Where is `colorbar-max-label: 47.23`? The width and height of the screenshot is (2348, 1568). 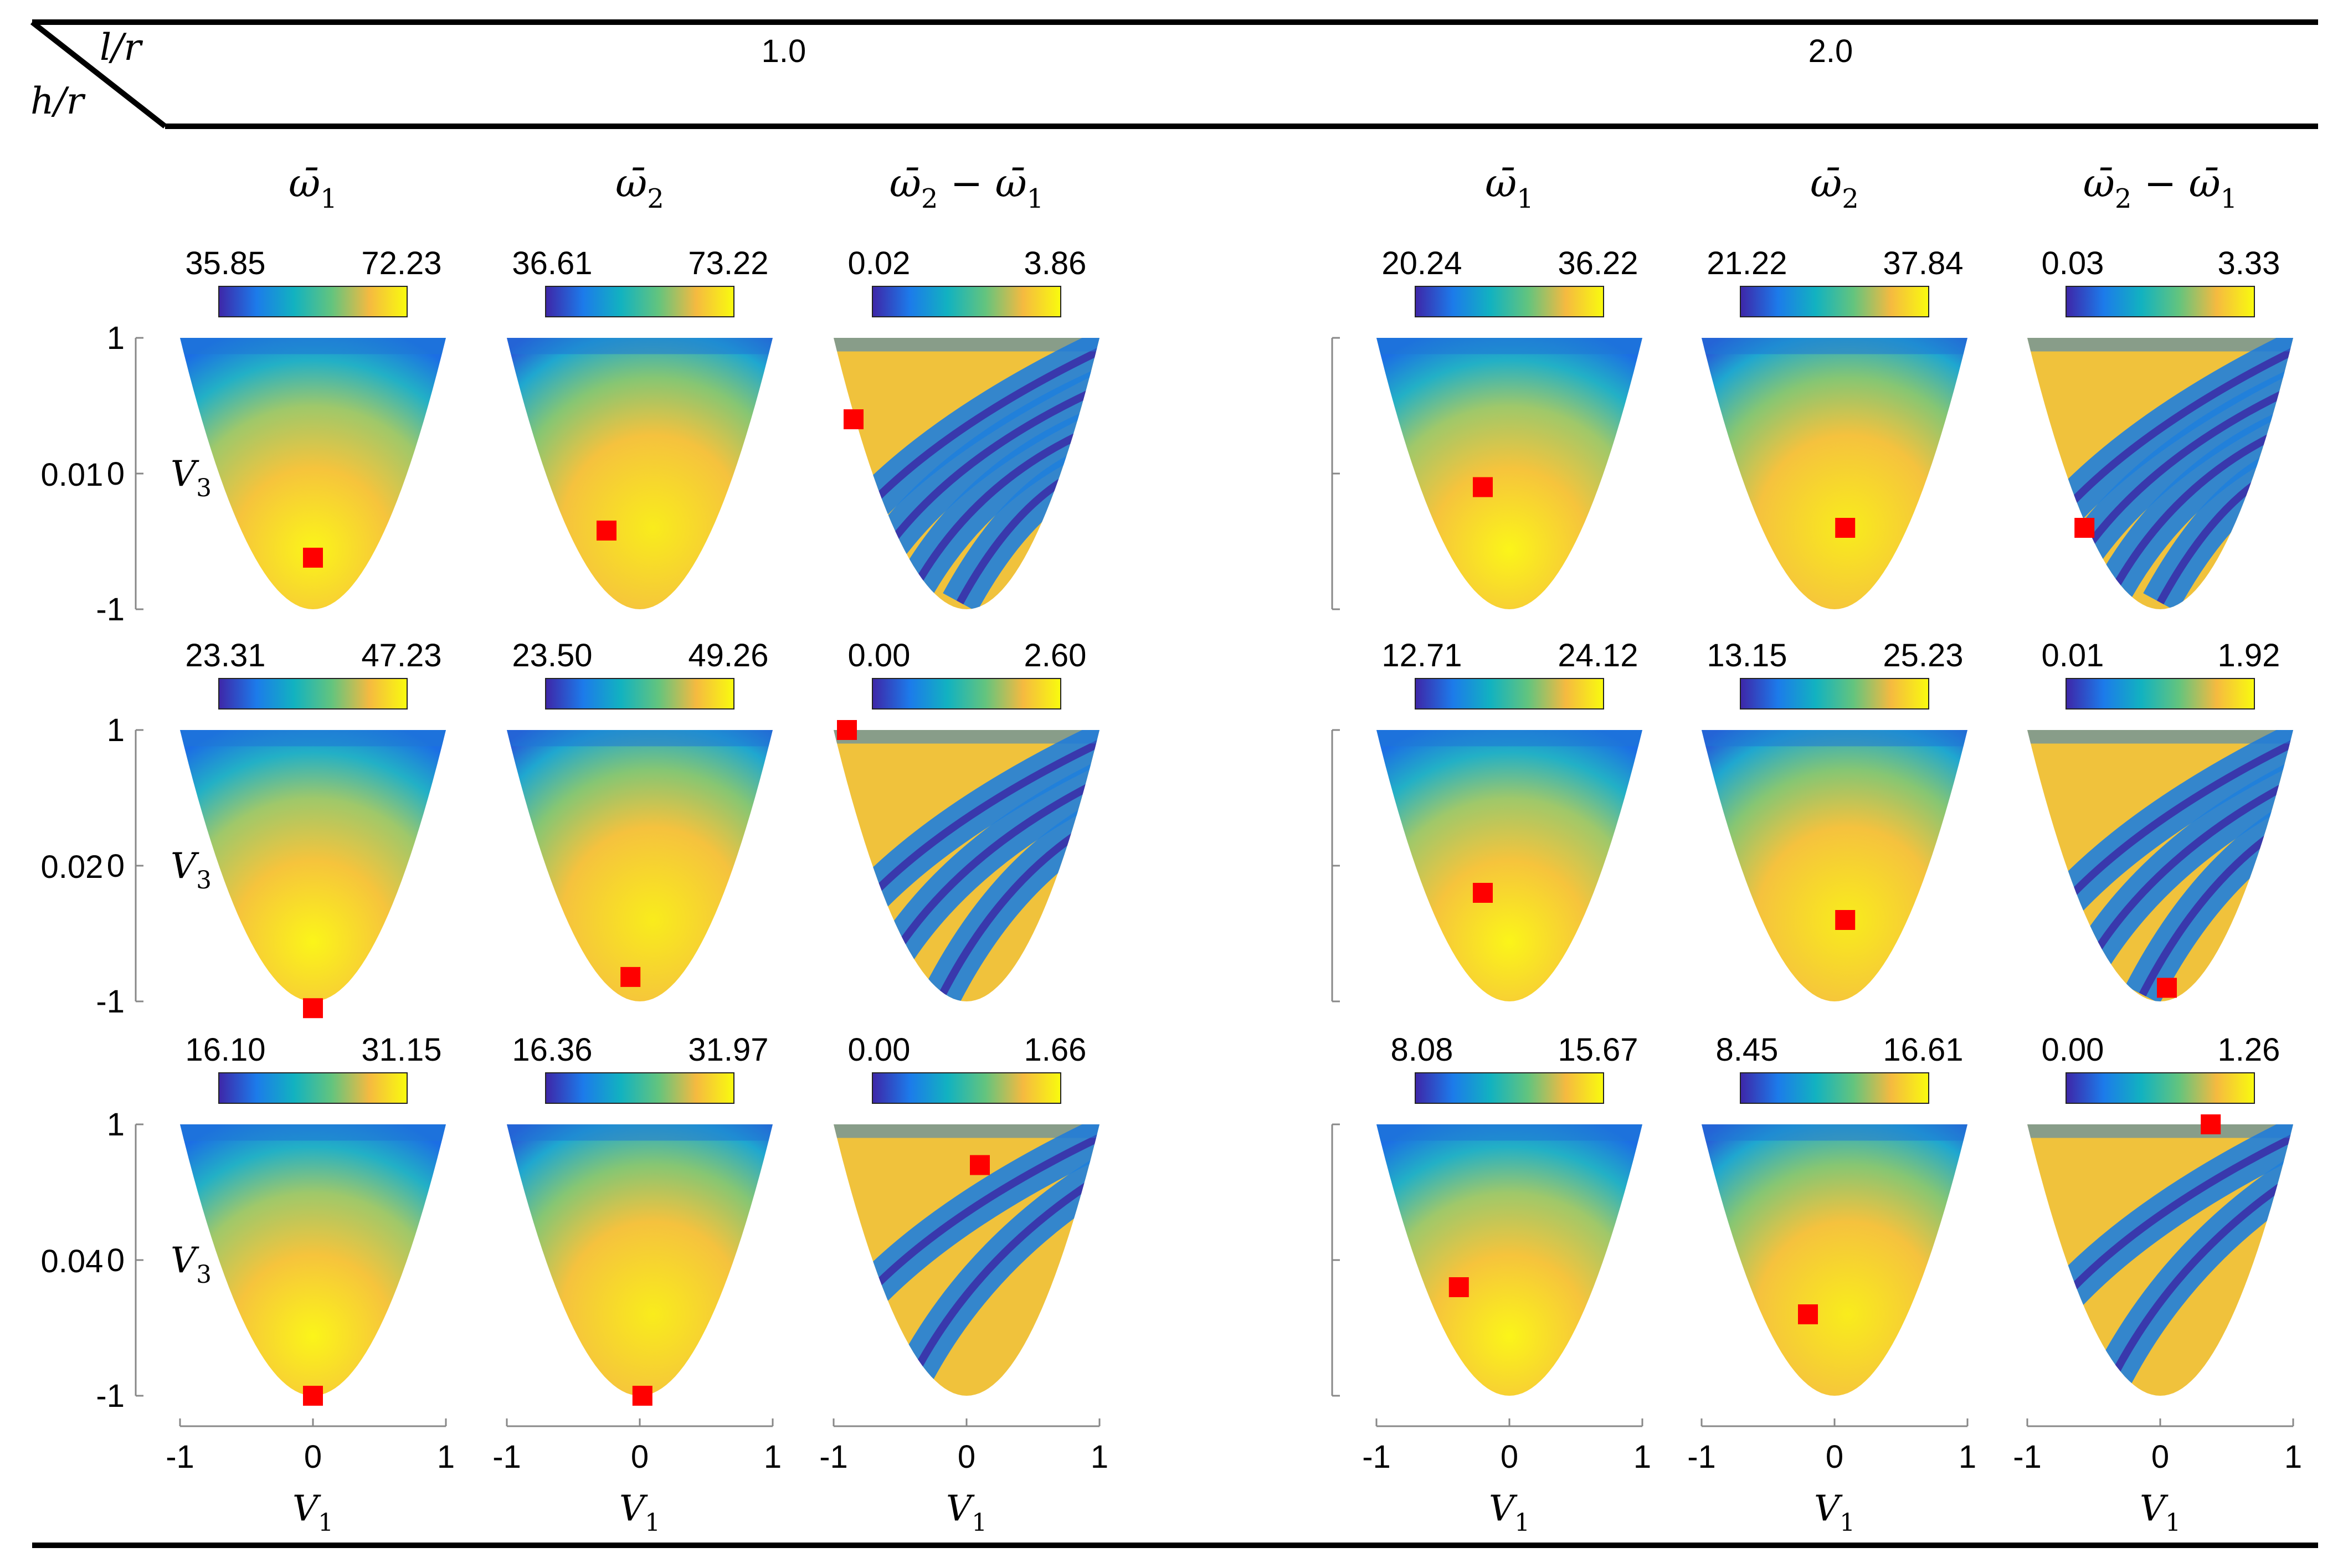 colorbar-max-label: 47.23 is located at coordinates (401, 656).